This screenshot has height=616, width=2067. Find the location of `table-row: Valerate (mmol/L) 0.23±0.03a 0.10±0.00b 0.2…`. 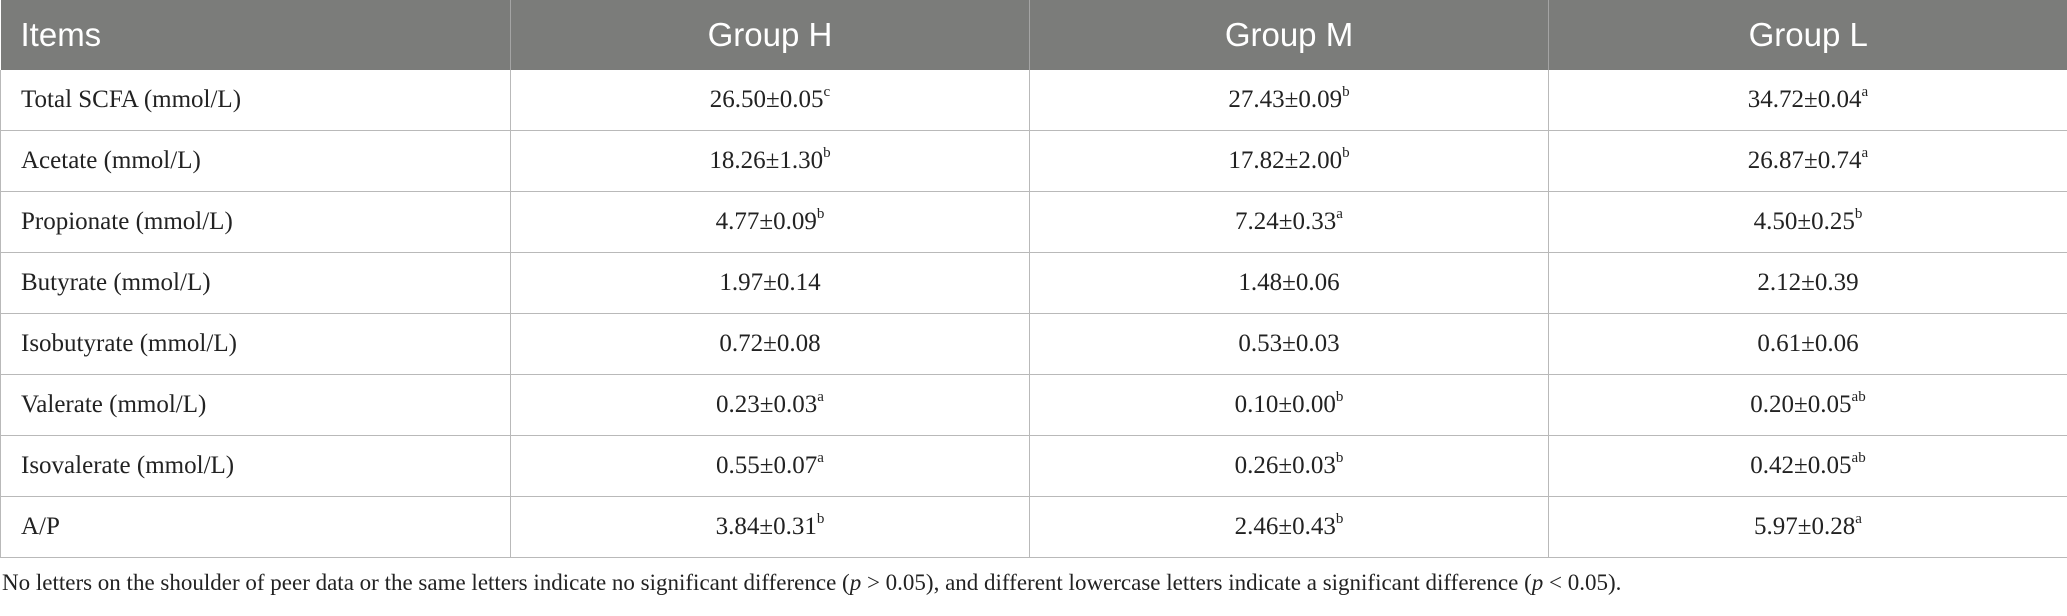

table-row: Valerate (mmol/L) 0.23±0.03a 0.10±0.00b 0.2… is located at coordinates (1033, 405).